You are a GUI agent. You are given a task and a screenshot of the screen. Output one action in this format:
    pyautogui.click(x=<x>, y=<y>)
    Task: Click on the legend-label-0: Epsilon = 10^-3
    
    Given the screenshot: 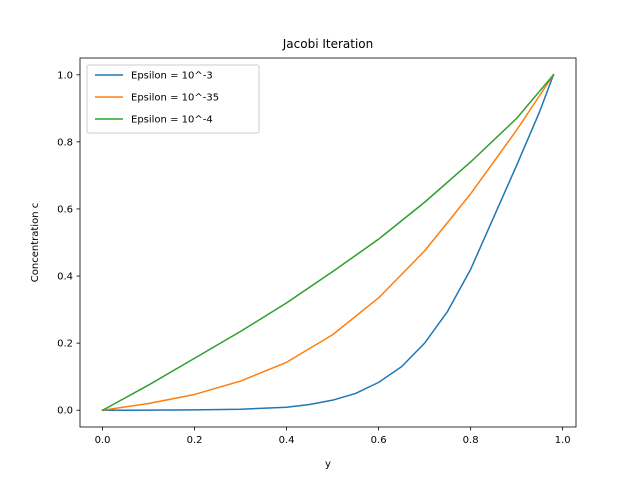 What is the action you would take?
    pyautogui.click(x=172, y=76)
    